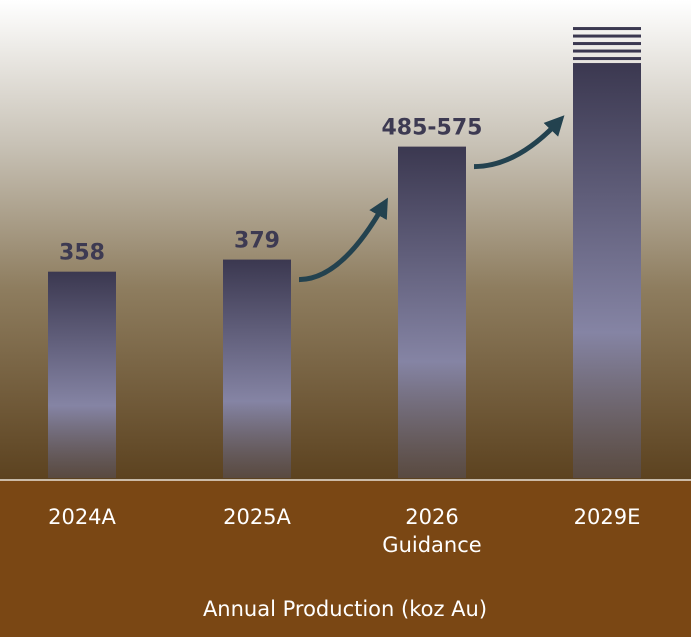  Describe the element at coordinates (431, 517) in the screenshot. I see `tick-label-2026: 2026` at that location.